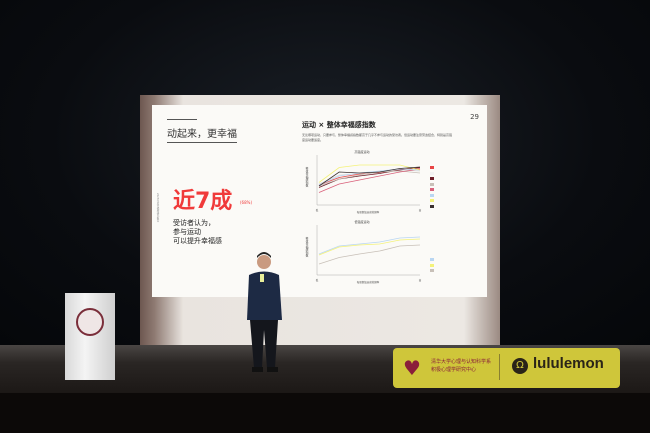  I want to click on podium, so click(90, 336).